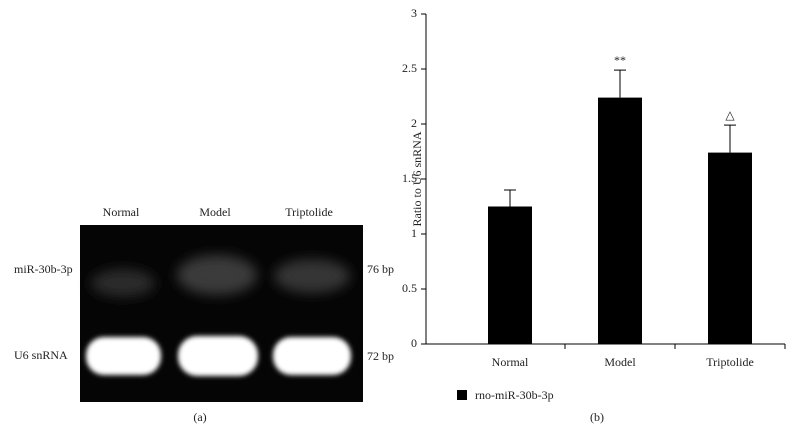 The width and height of the screenshot is (790, 433). What do you see at coordinates (514, 395) in the screenshot?
I see `legend-label: rno-miR-30b-3p` at bounding box center [514, 395].